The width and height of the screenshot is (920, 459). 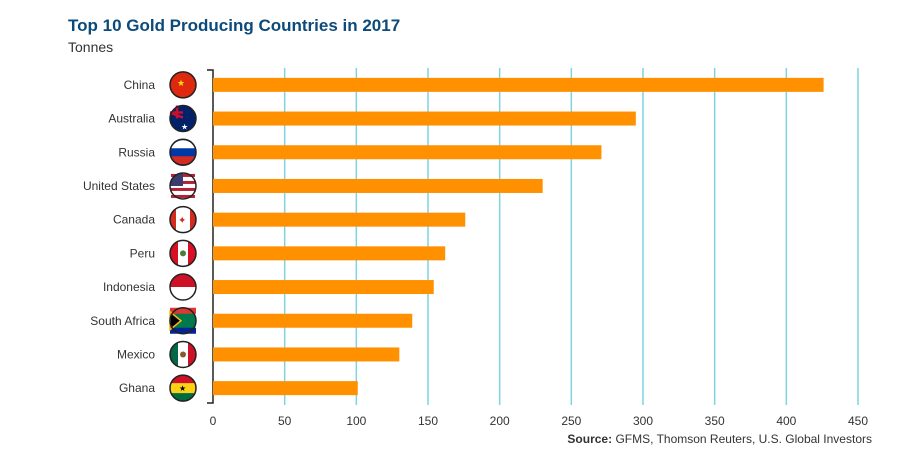 What do you see at coordinates (137, 388) in the screenshot?
I see `category-label: Ghana` at bounding box center [137, 388].